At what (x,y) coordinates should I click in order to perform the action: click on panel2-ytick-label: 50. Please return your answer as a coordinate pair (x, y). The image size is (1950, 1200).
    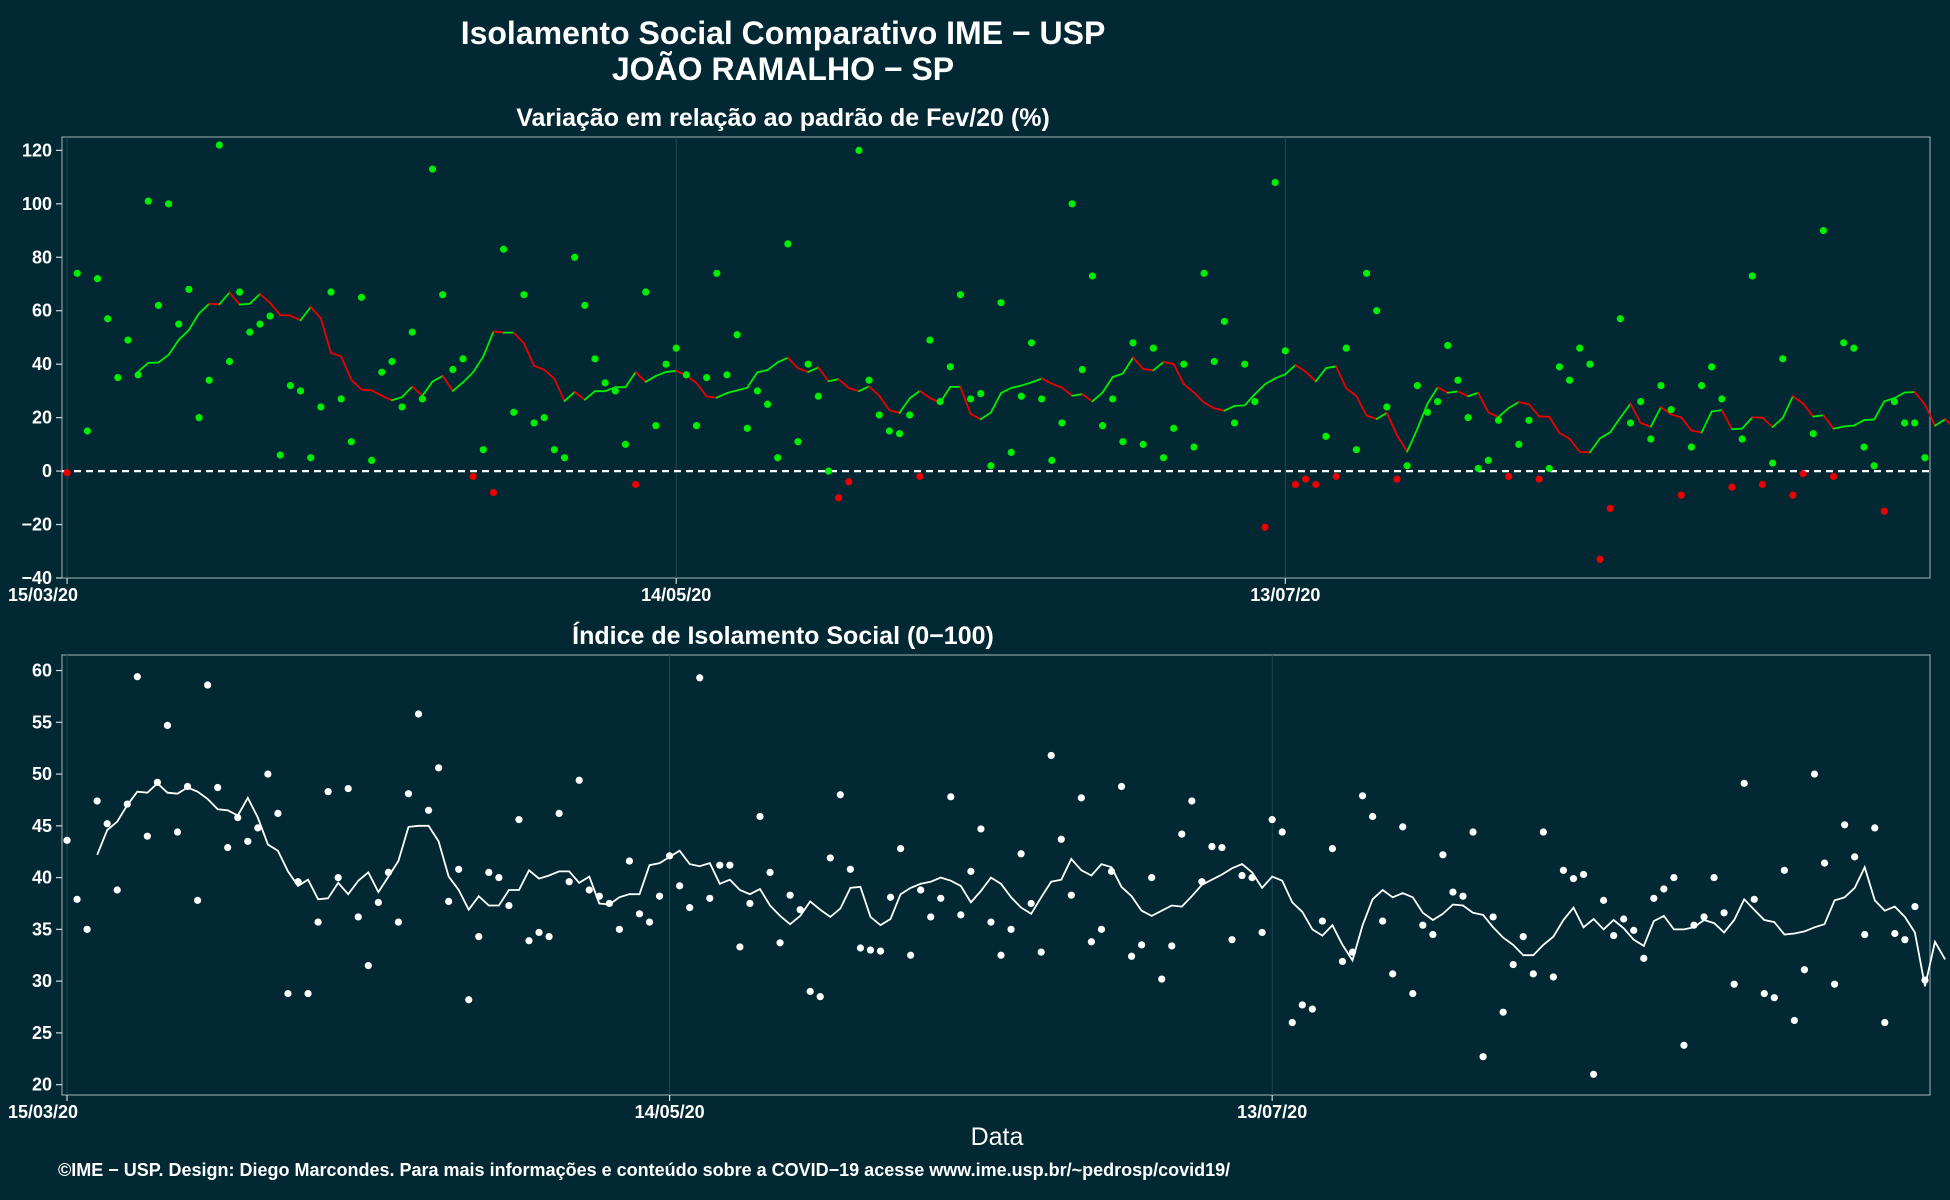
    Looking at the image, I should click on (42, 774).